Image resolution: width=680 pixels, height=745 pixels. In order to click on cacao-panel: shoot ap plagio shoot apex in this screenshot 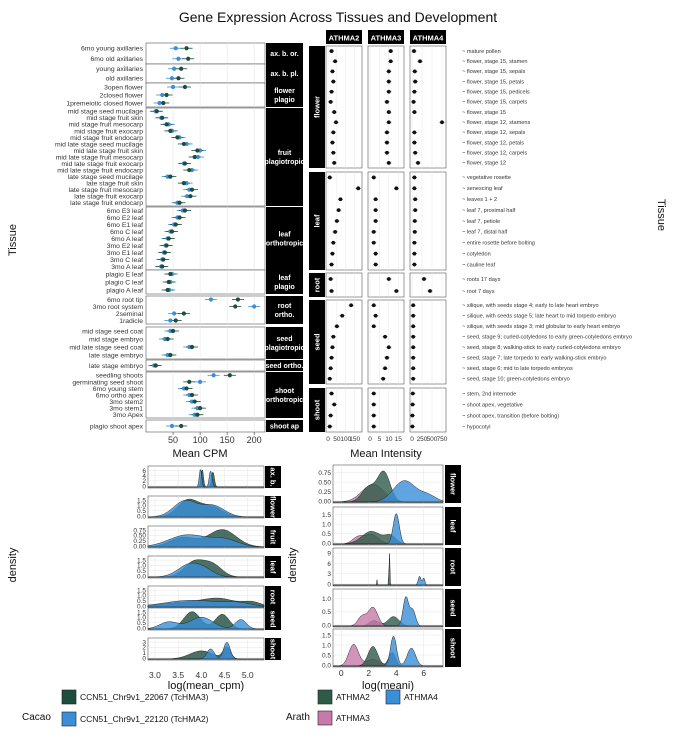, I will do `click(196, 426)`.